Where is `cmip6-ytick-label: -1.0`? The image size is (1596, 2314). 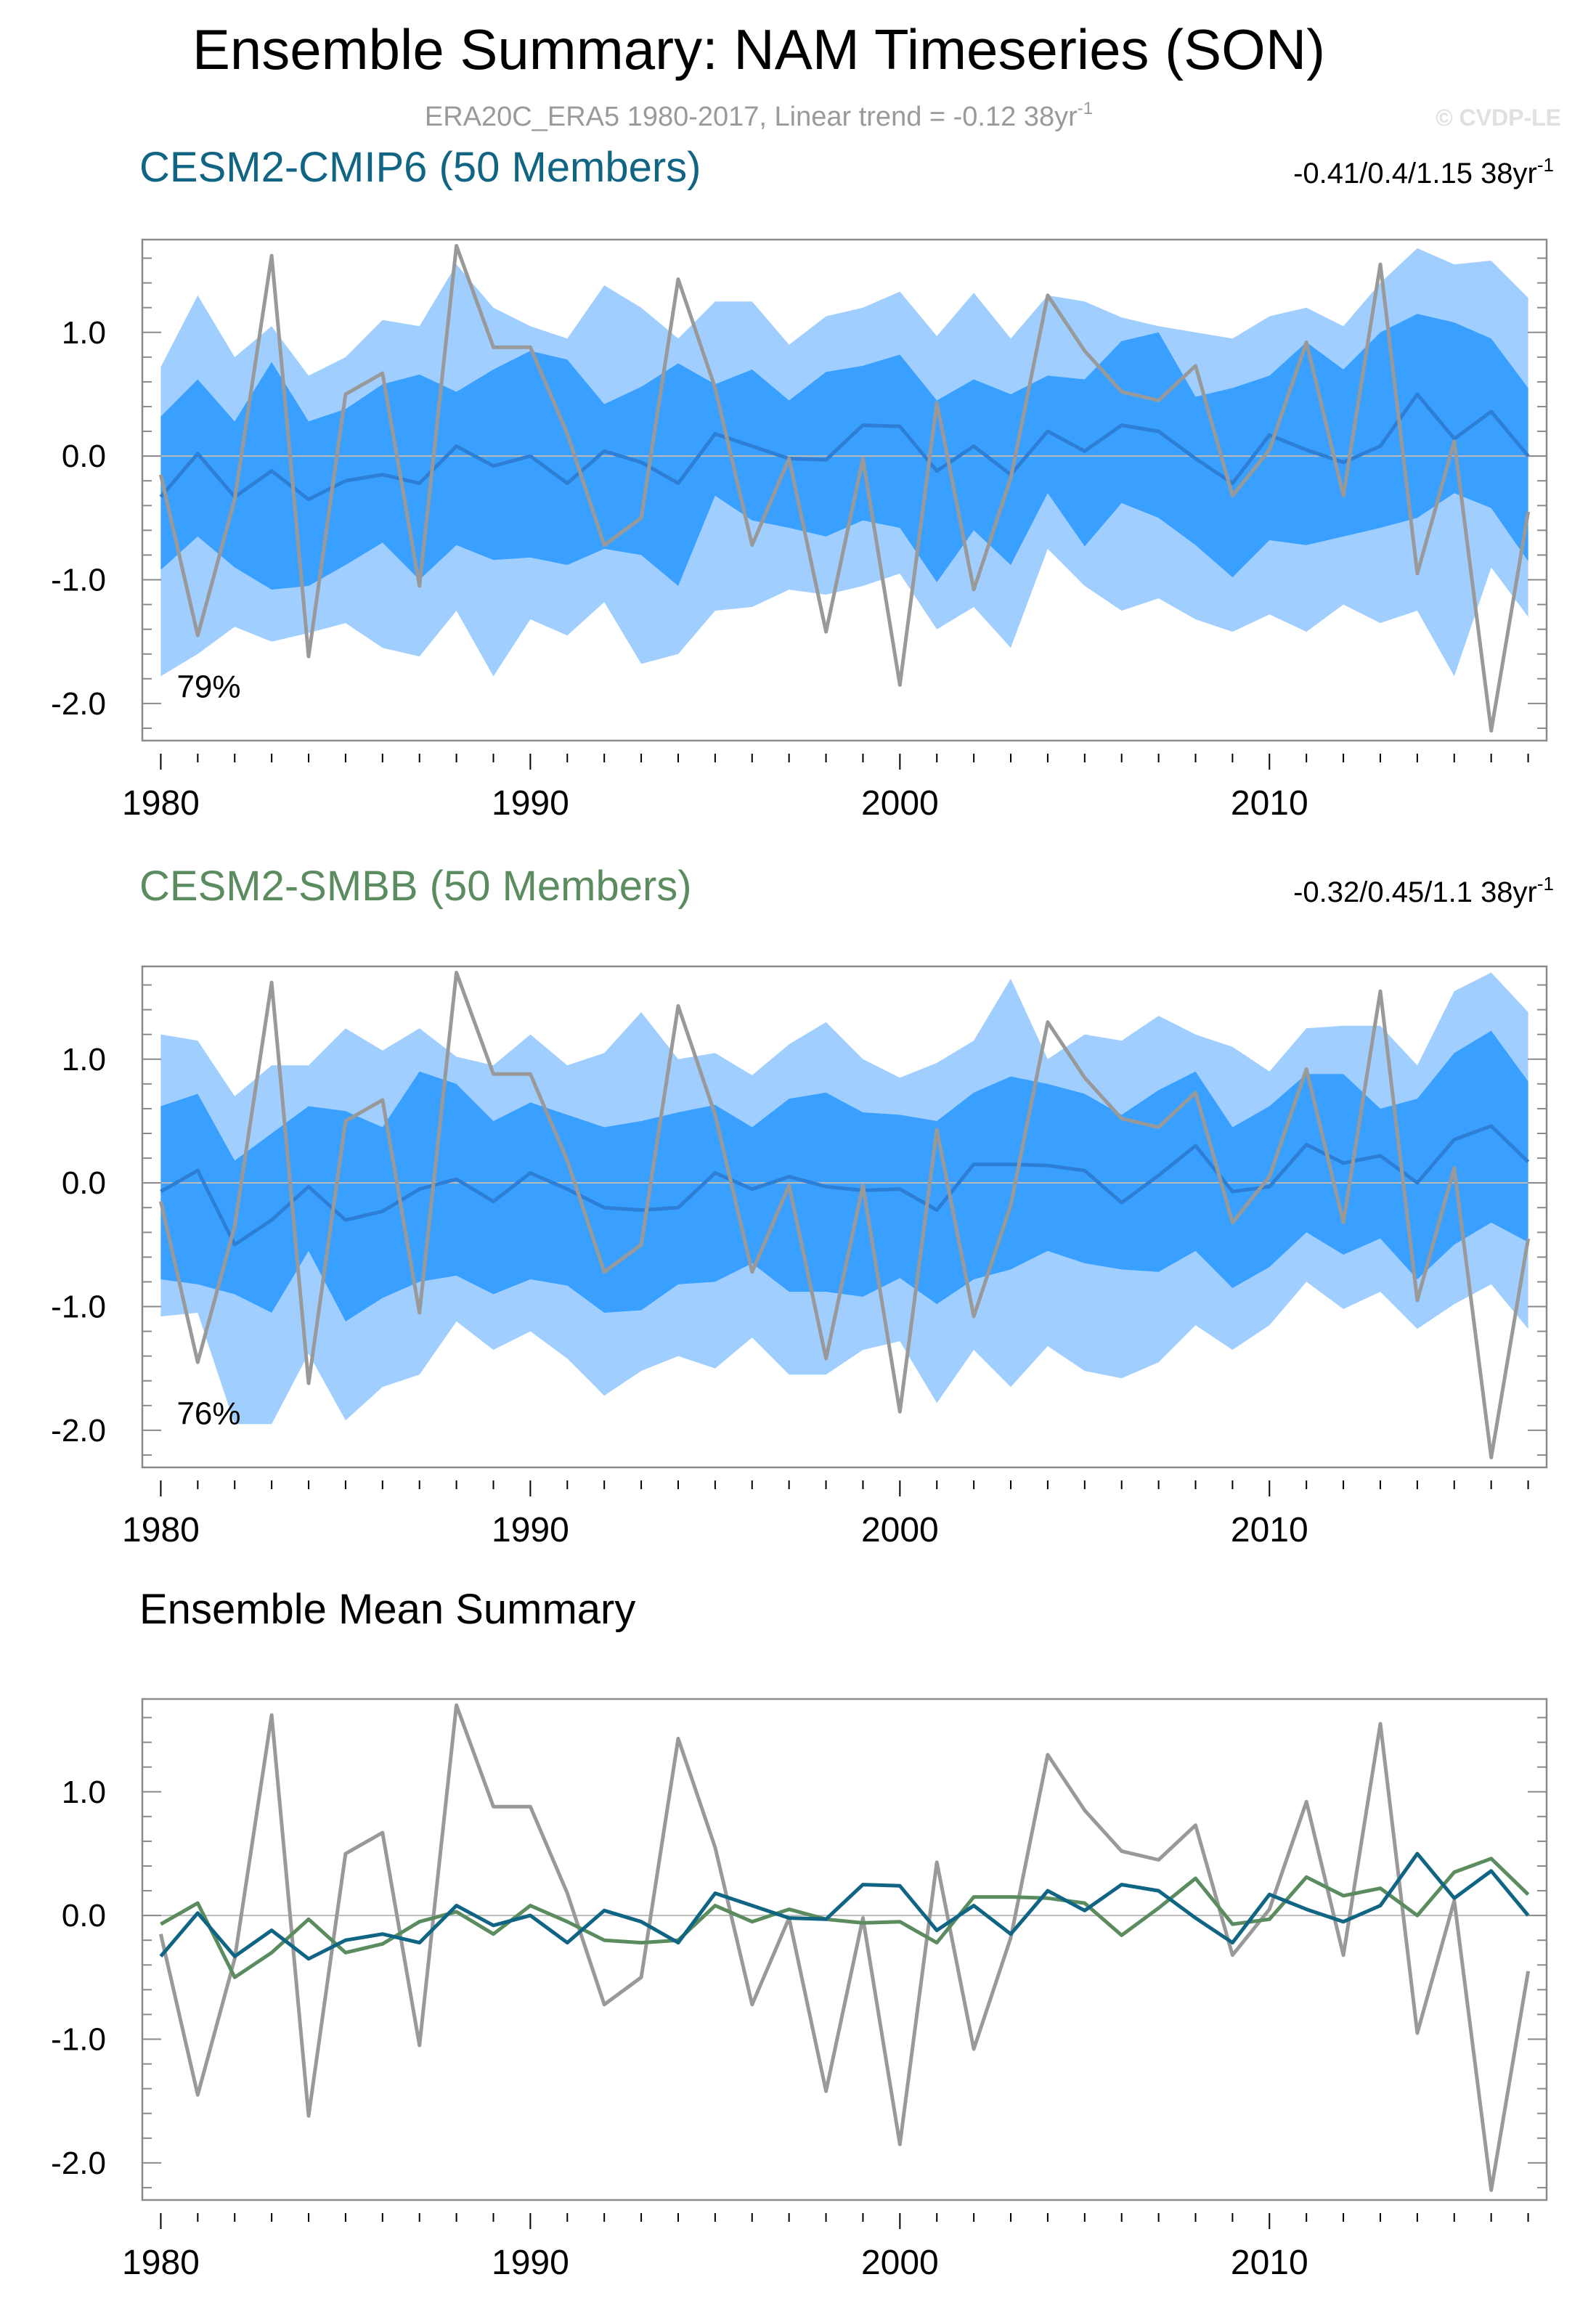 cmip6-ytick-label: -1.0 is located at coordinates (78, 581).